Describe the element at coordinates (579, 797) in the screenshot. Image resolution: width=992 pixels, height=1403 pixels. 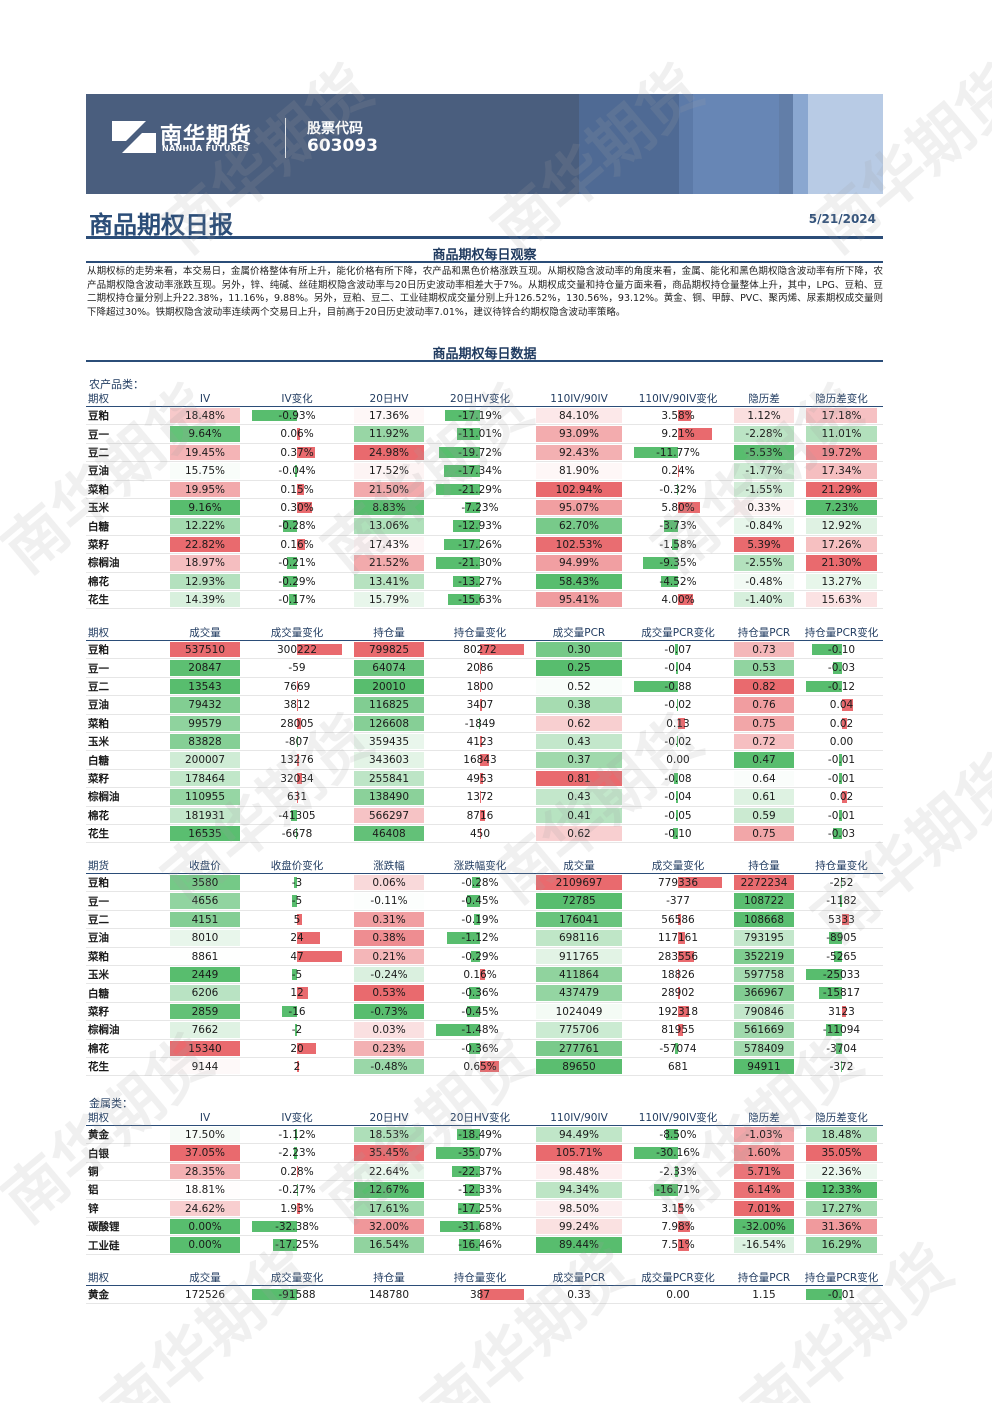
I see `data-cell: 0.43` at that location.